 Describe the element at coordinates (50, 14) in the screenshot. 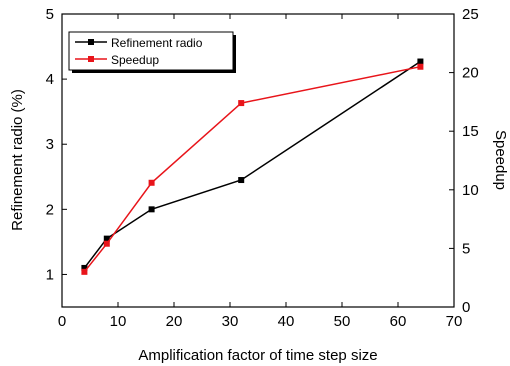

I see `y-tick-label-left: 5` at that location.